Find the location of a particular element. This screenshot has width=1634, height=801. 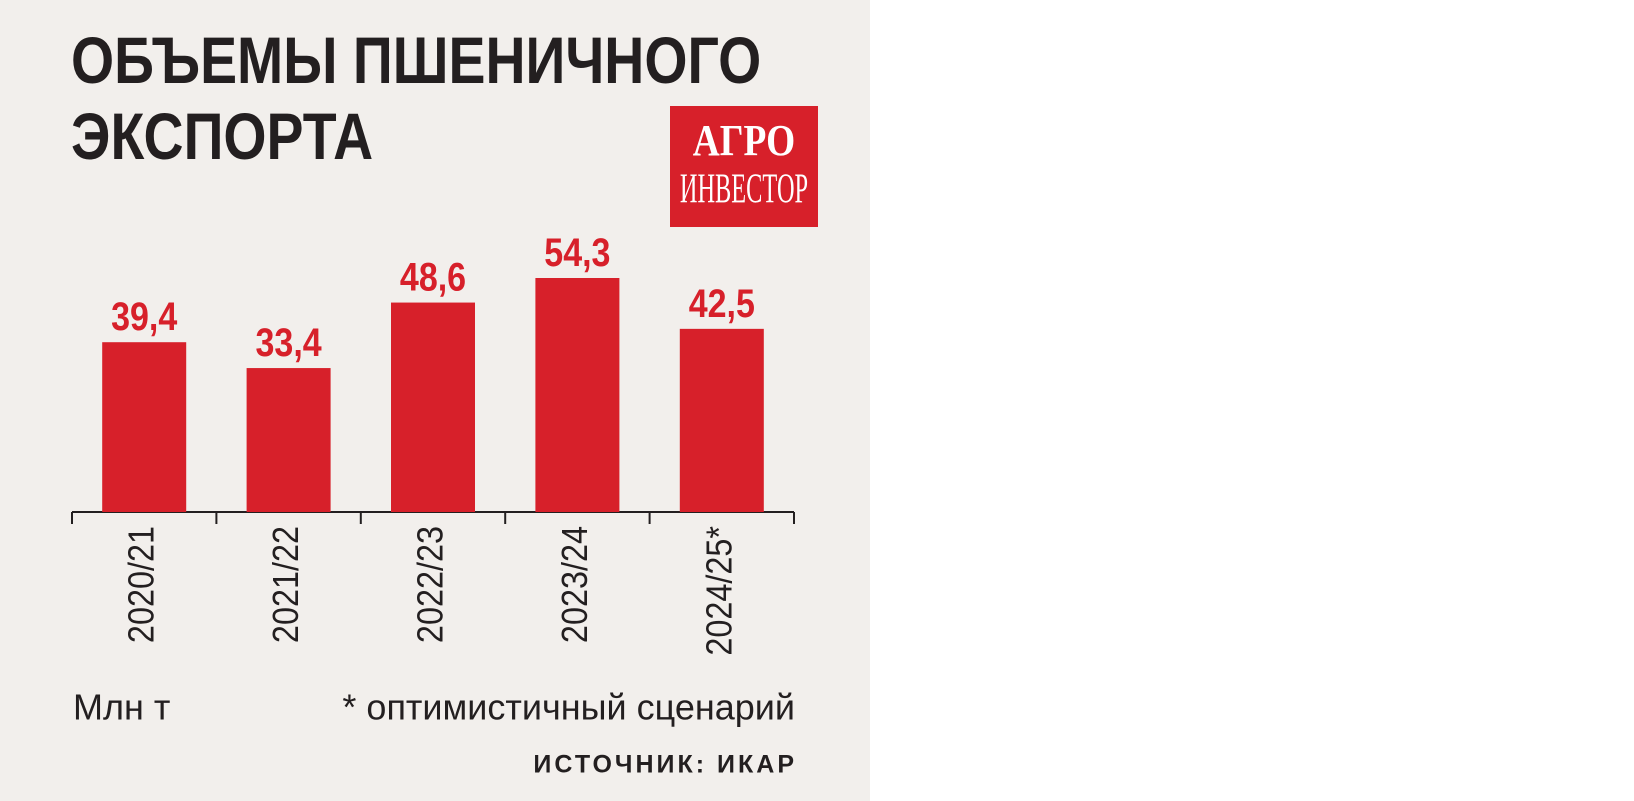

value-label: 42,5 is located at coordinates (722, 302).